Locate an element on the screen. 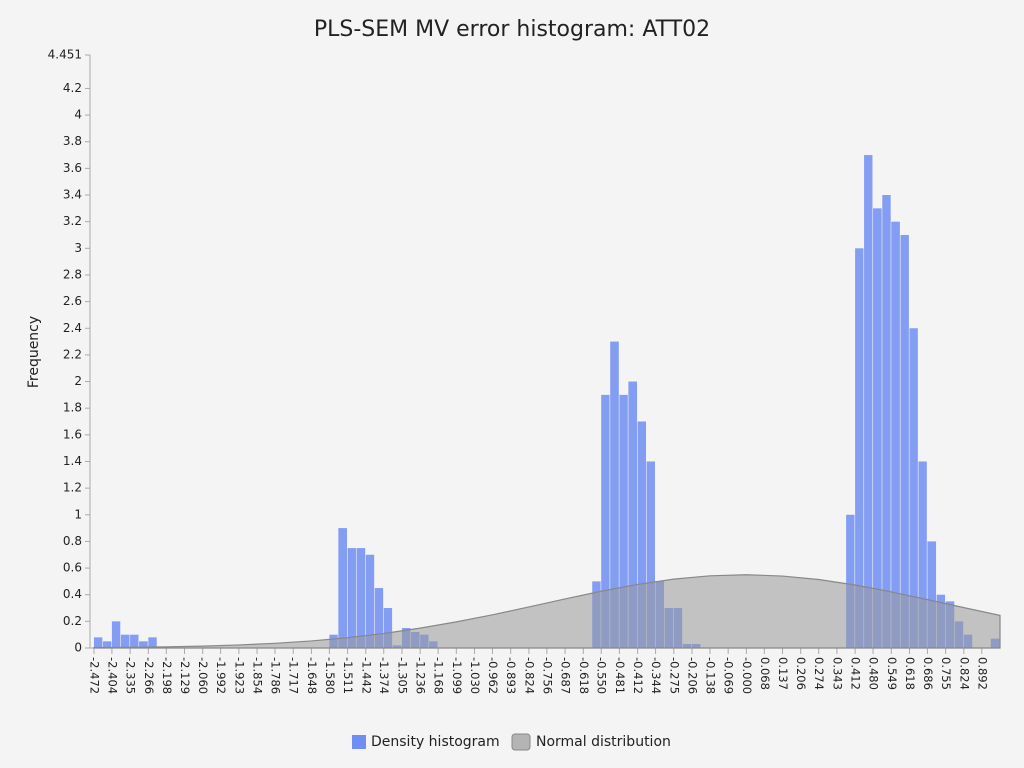  x-tick-label: -0.618 is located at coordinates (584, 675).